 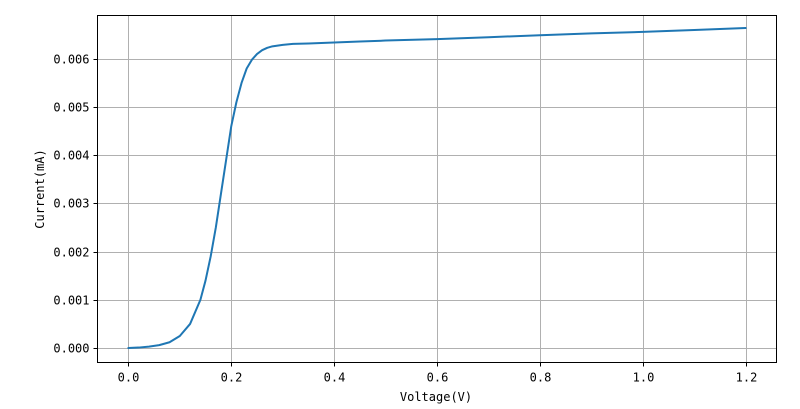 What do you see at coordinates (71, 204) in the screenshot?
I see `y-tick-label: 0.003` at bounding box center [71, 204].